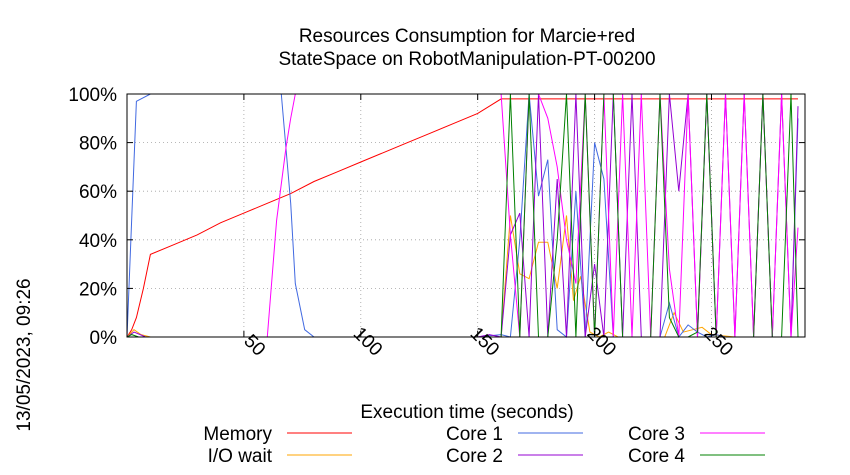 This screenshot has height=475, width=850. Describe the element at coordinates (24, 354) in the screenshot. I see `timestamp-label: 13/05/2023, 09:26` at that location.